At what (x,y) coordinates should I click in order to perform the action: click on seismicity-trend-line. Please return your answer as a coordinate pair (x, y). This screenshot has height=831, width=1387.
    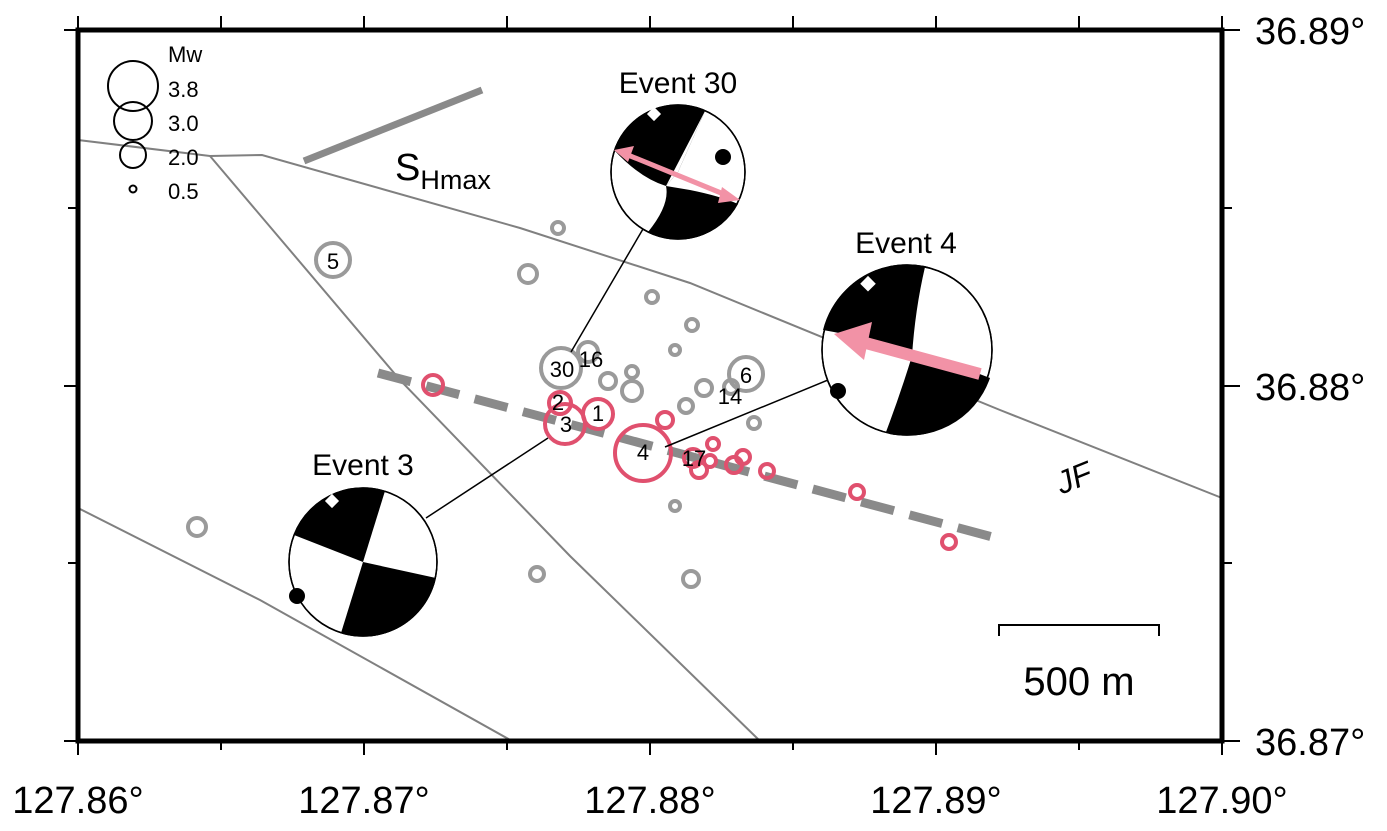
    Looking at the image, I should click on (689, 456).